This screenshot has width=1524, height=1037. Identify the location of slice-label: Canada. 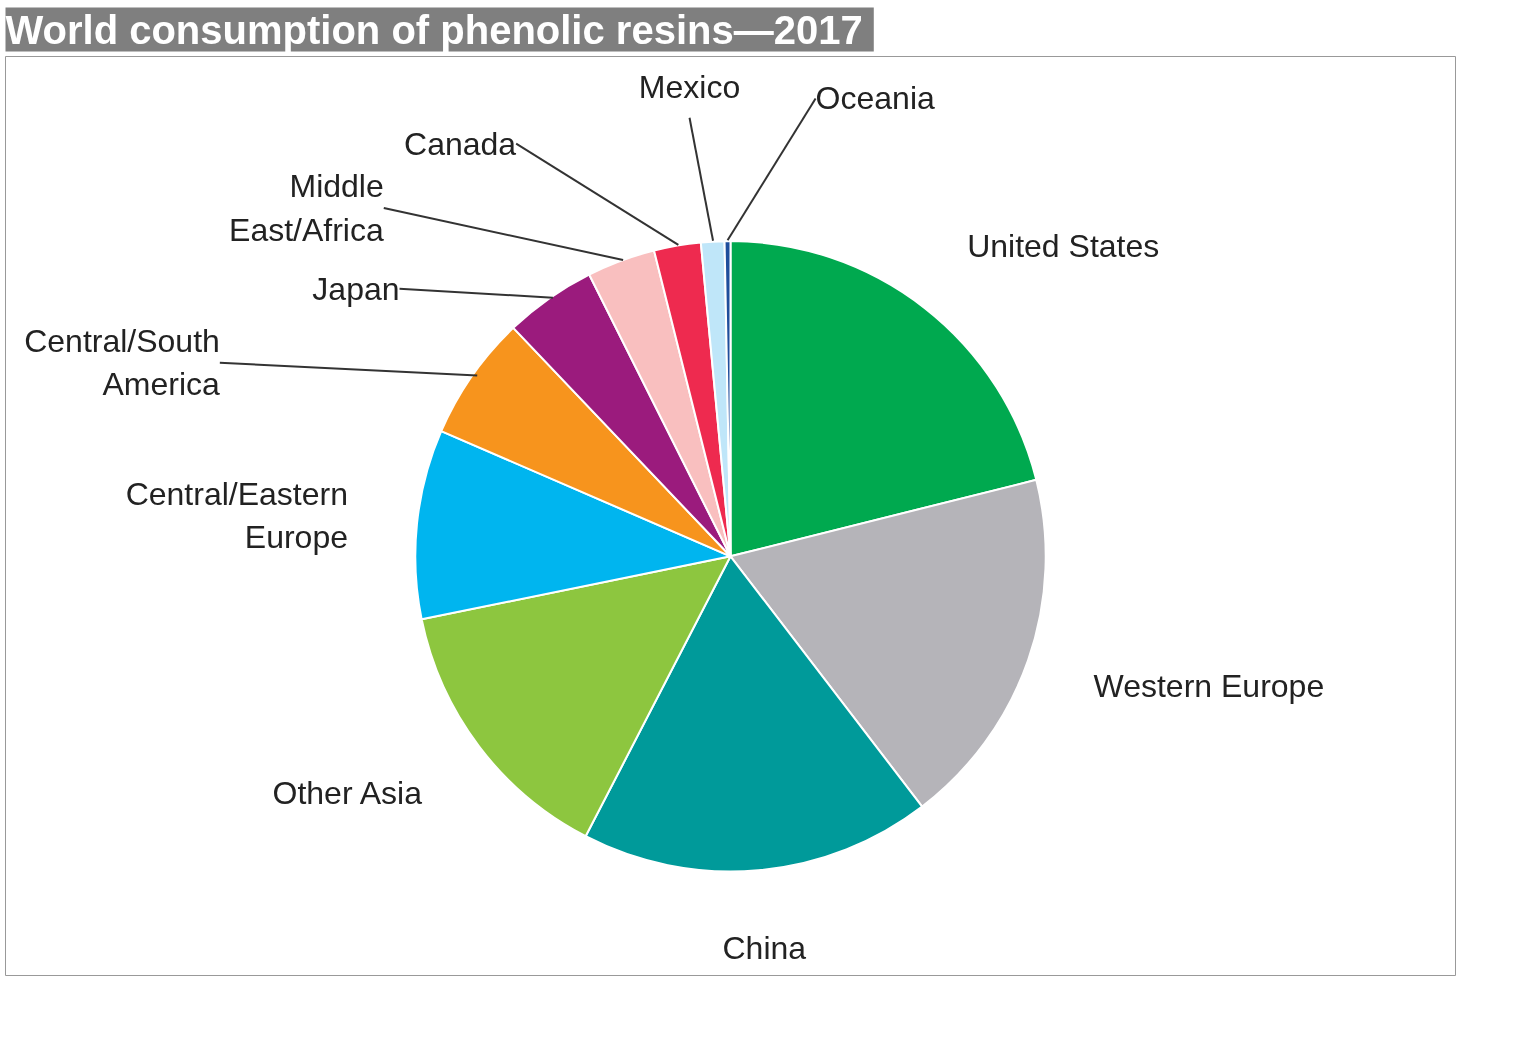
(460, 143).